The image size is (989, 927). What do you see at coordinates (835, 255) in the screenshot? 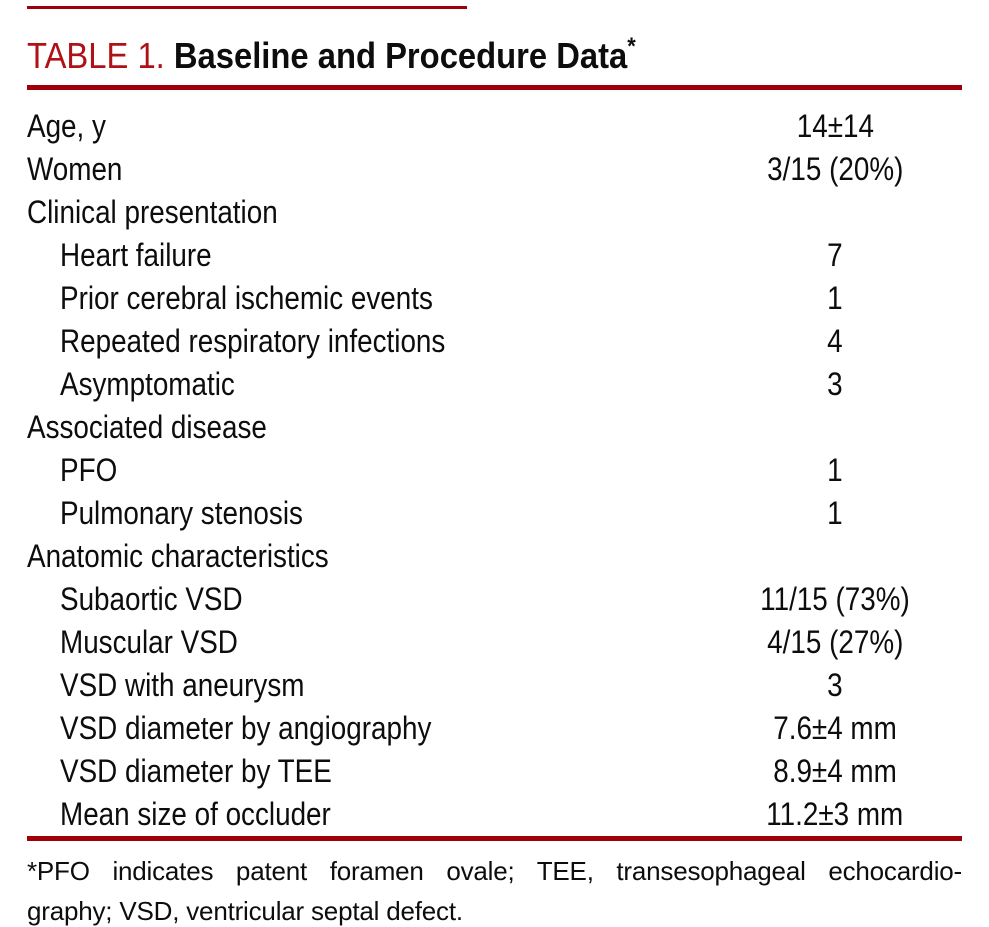
I see `row-value: 7` at bounding box center [835, 255].